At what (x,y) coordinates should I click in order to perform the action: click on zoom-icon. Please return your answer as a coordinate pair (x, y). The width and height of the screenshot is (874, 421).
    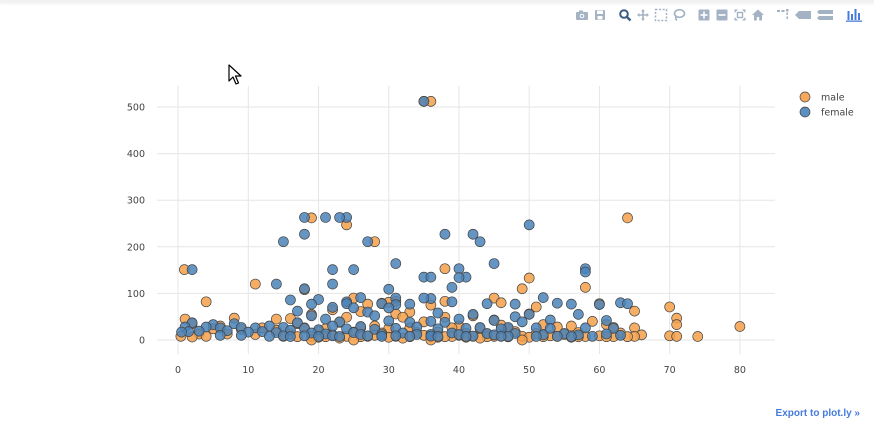
    Looking at the image, I should click on (625, 15).